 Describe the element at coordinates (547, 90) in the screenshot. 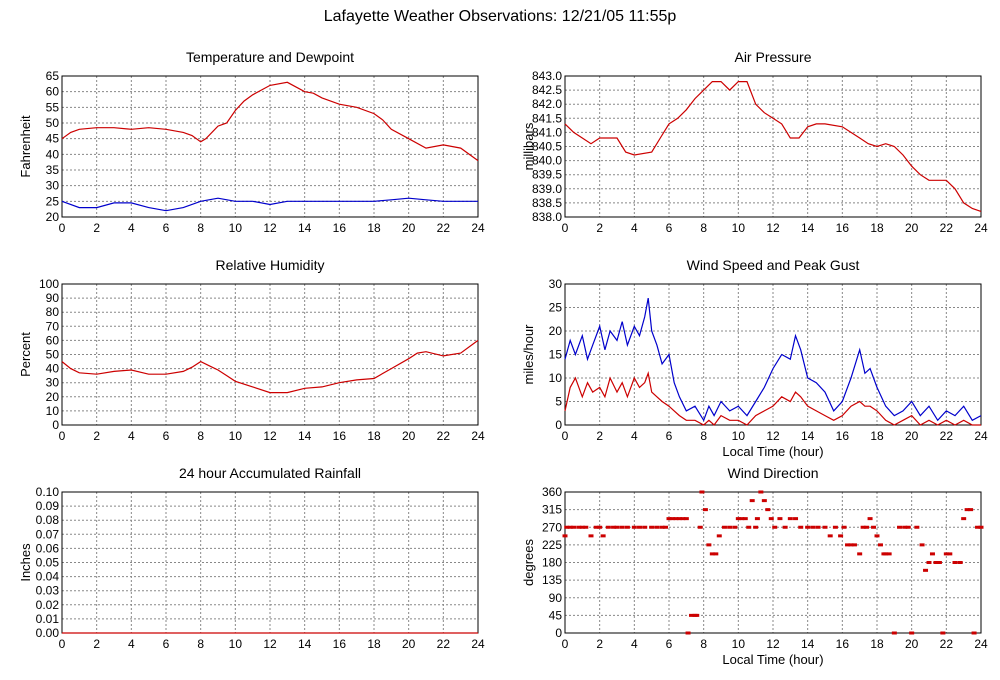

I see `y-tick-label: 842.5` at that location.